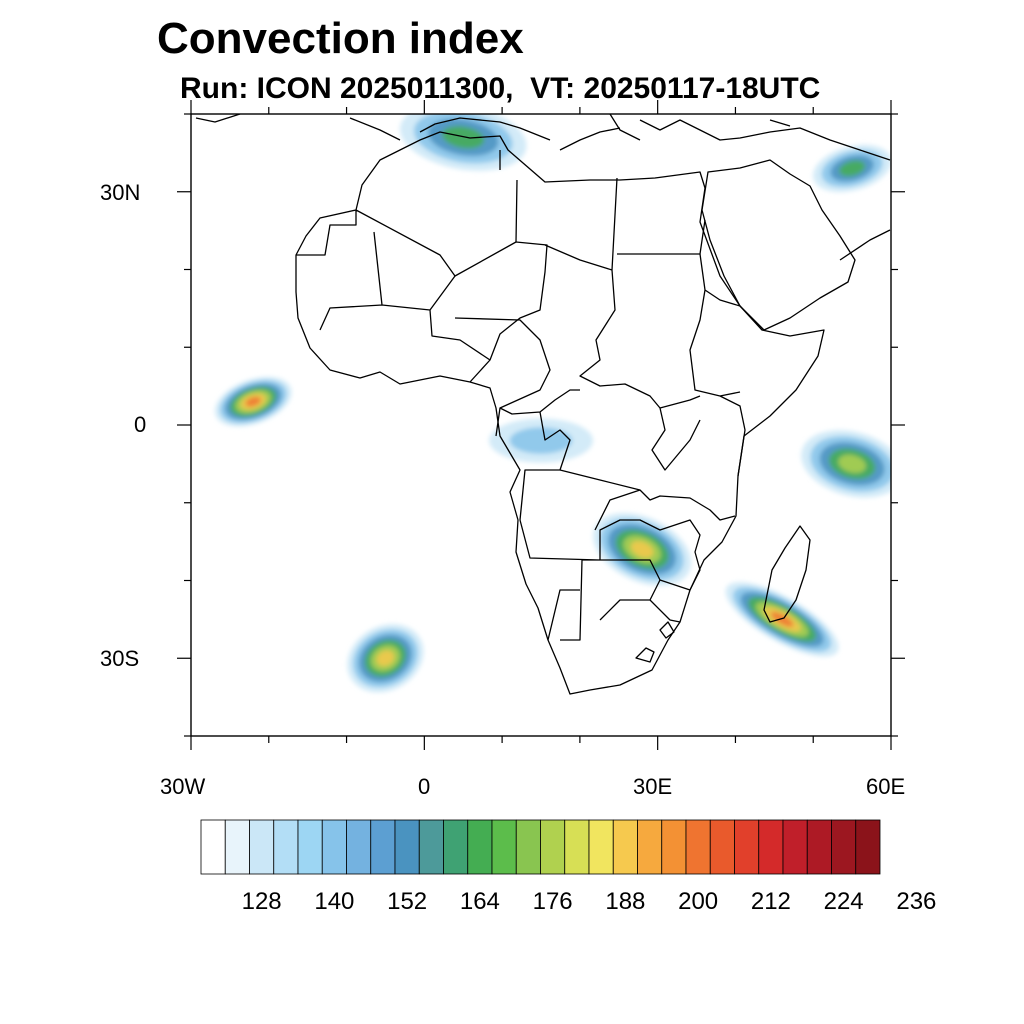 This screenshot has height=1024, width=1024. I want to click on lon-label-30w: 30W, so click(183, 786).